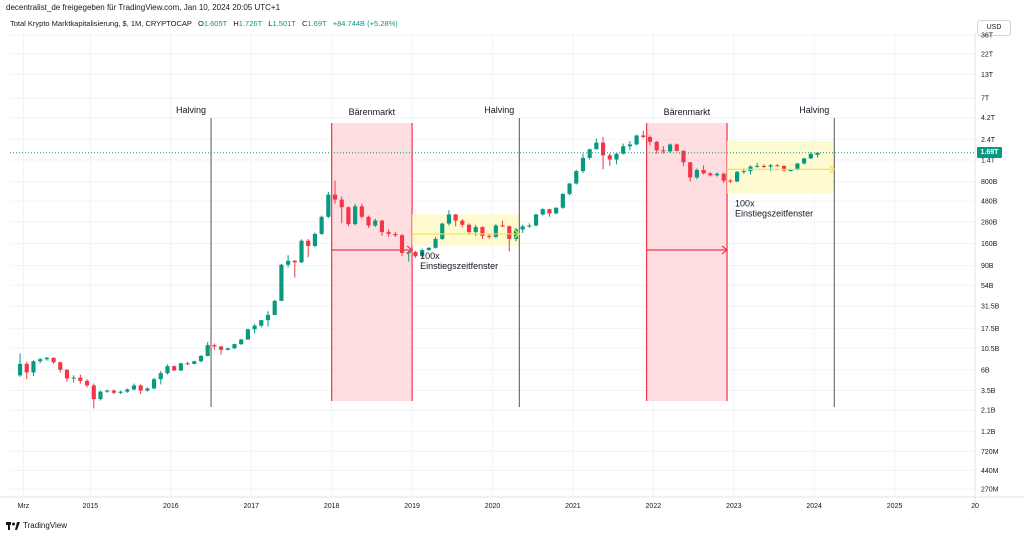 This screenshot has width=1024, height=537. I want to click on bear-market-zone, so click(372, 262).